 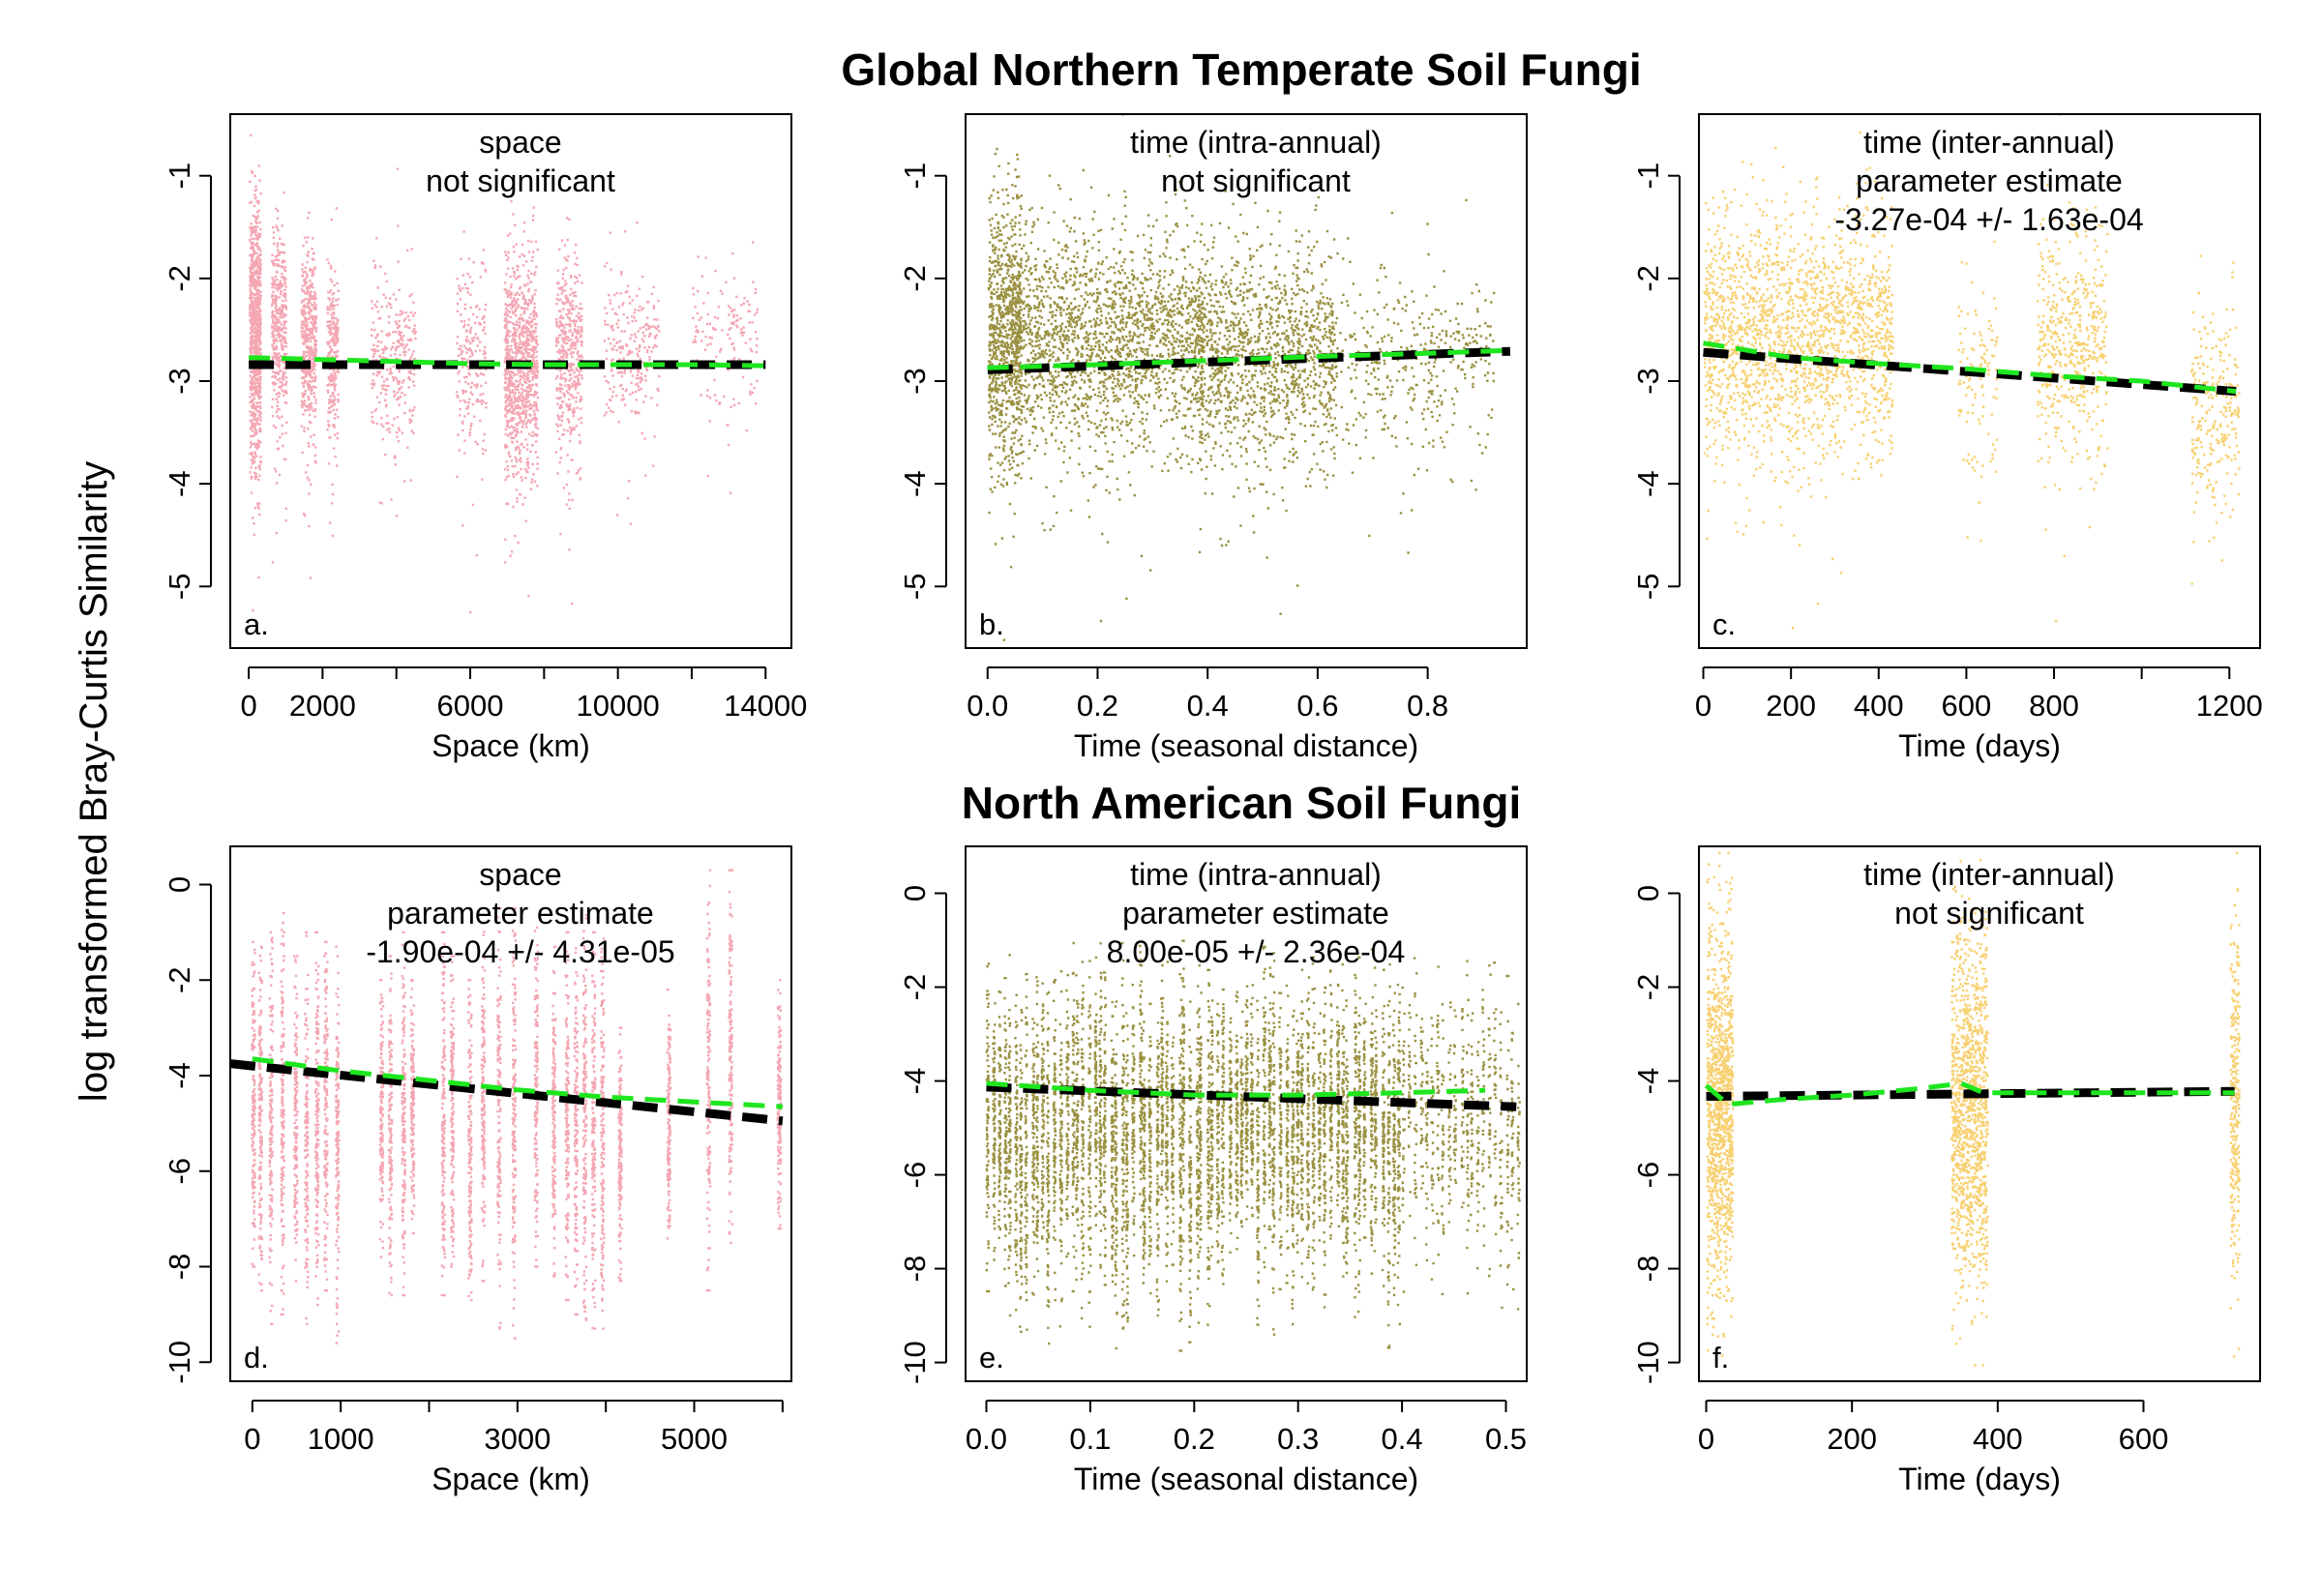 I want to click on panel-letter: a., so click(x=256, y=624).